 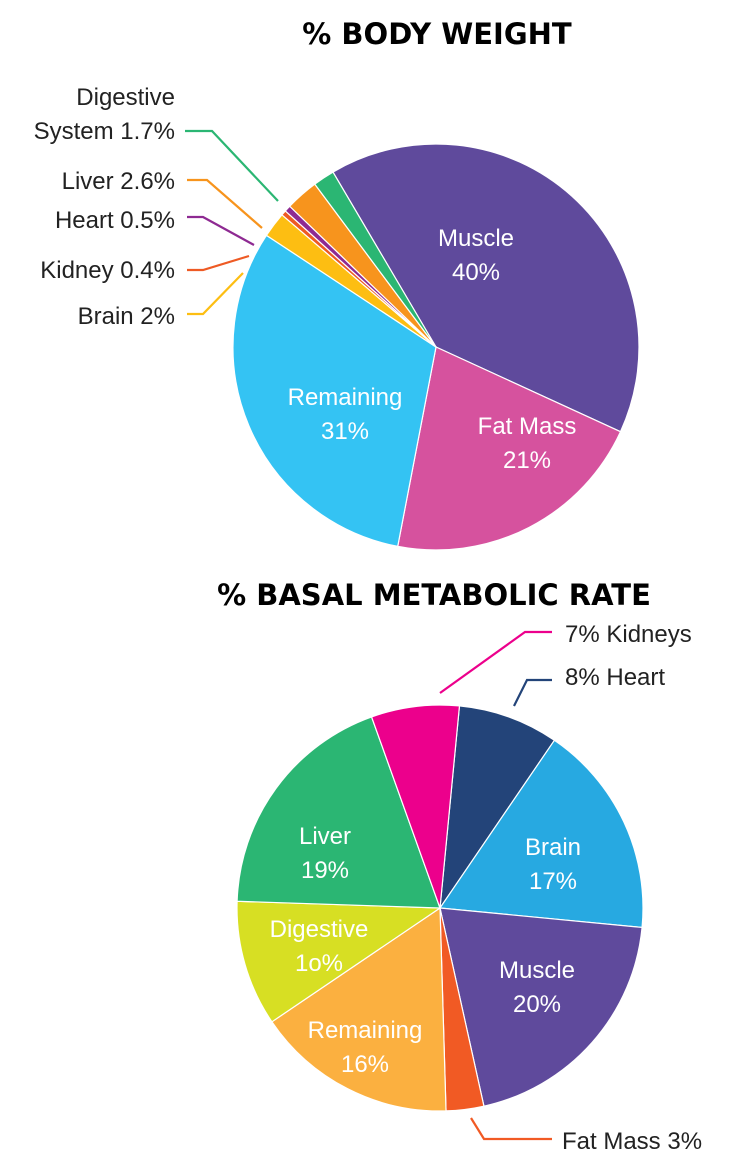 What do you see at coordinates (497, 807) in the screenshot?
I see `basal-metabolic-rate-slice-heart` at bounding box center [497, 807].